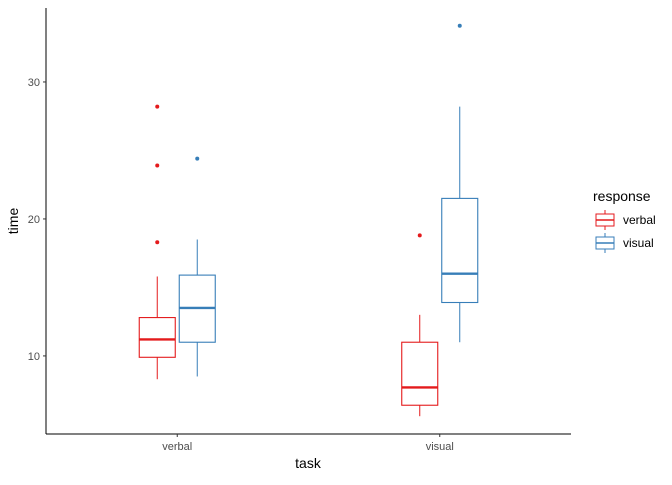  What do you see at coordinates (34, 357) in the screenshot?
I see `y-tick-label: 10` at bounding box center [34, 357].